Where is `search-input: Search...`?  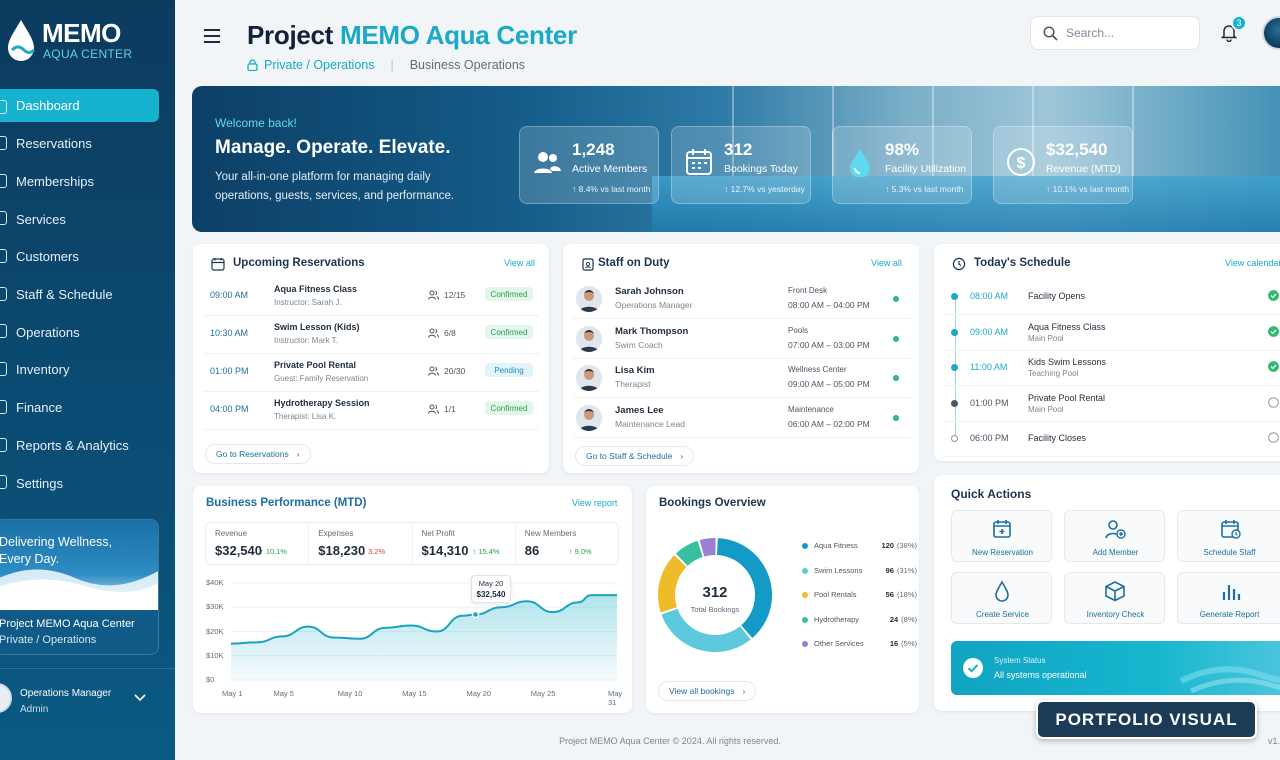 search-input: Search... is located at coordinates (1115, 33).